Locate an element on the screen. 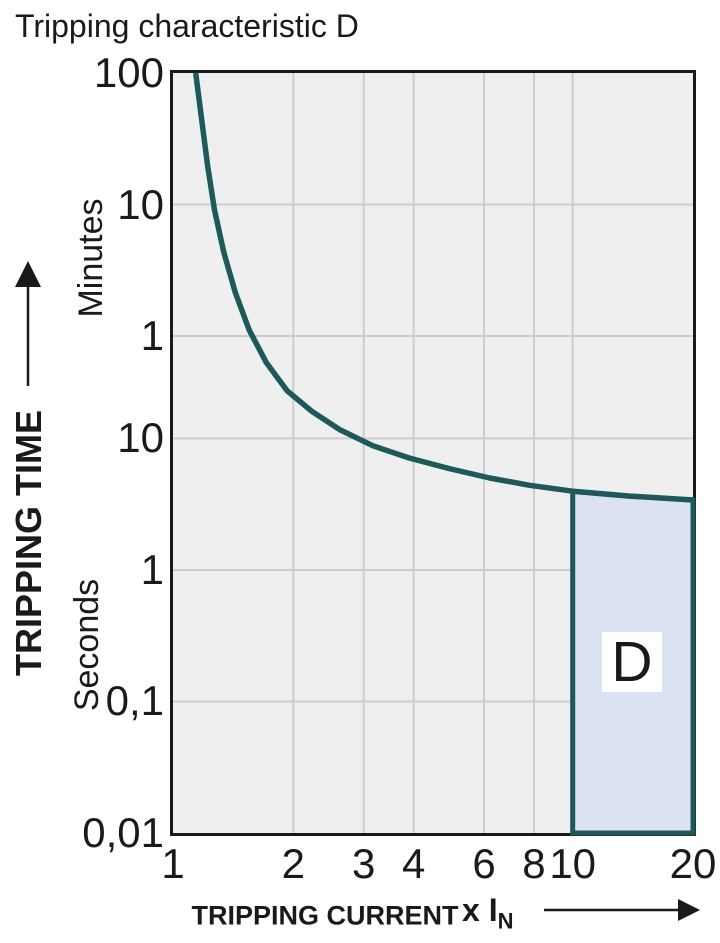 The width and height of the screenshot is (720, 943). x-tick-label: 20 is located at coordinates (693, 863).